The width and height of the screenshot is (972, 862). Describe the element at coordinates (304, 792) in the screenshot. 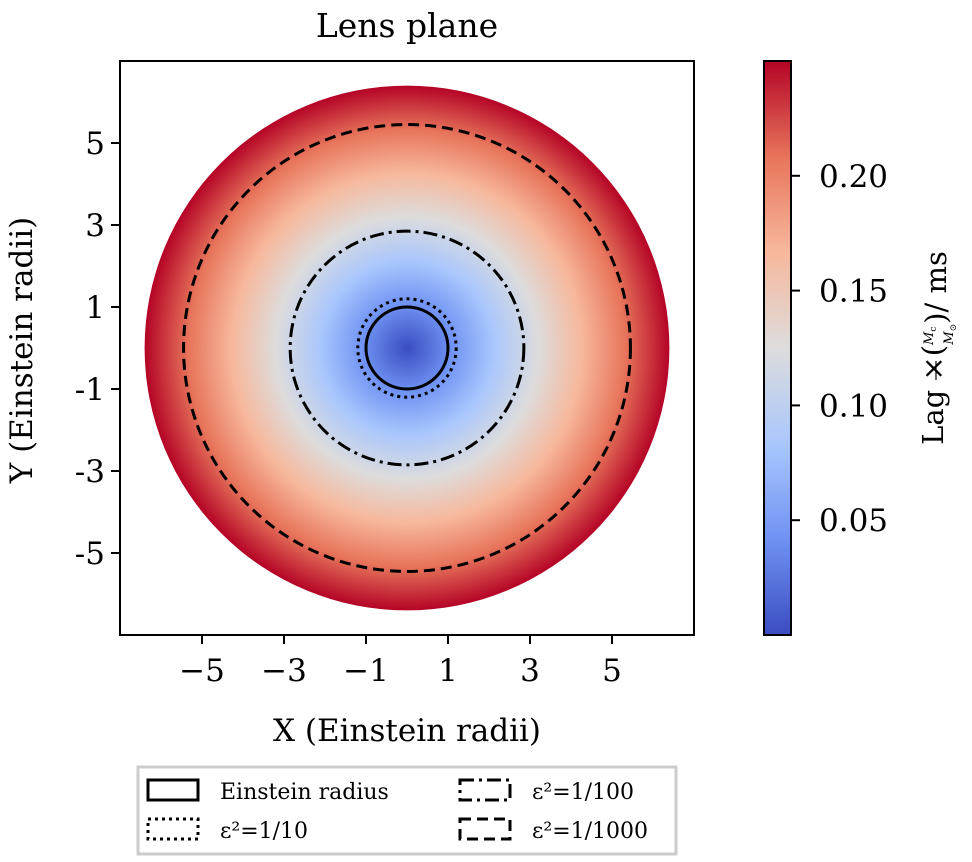

I see `legend-label: Einstein radius` at that location.